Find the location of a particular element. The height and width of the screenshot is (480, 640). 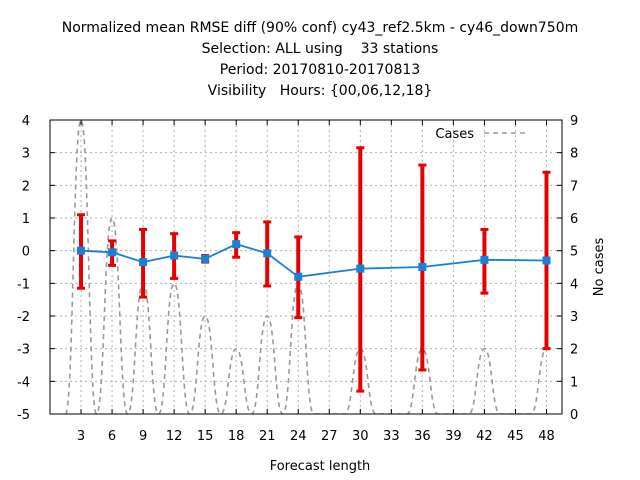

x-tick-label: 42 is located at coordinates (484, 436).